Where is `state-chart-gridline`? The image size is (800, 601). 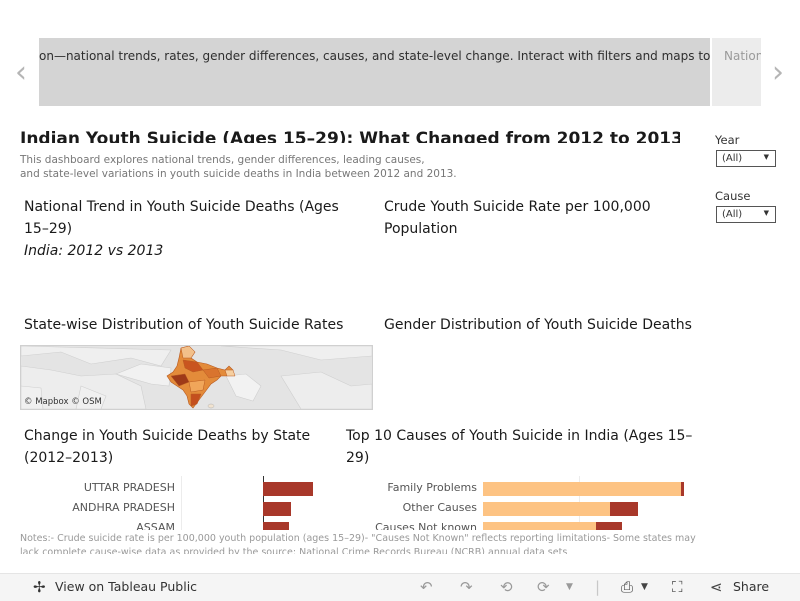 state-chart-gridline is located at coordinates (181, 503).